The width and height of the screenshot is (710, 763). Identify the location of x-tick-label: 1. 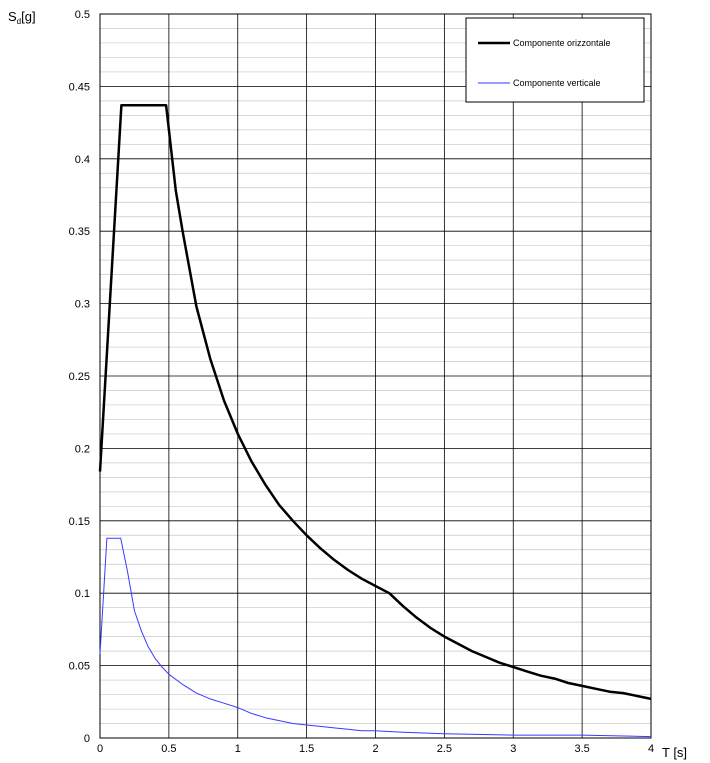
(238, 749).